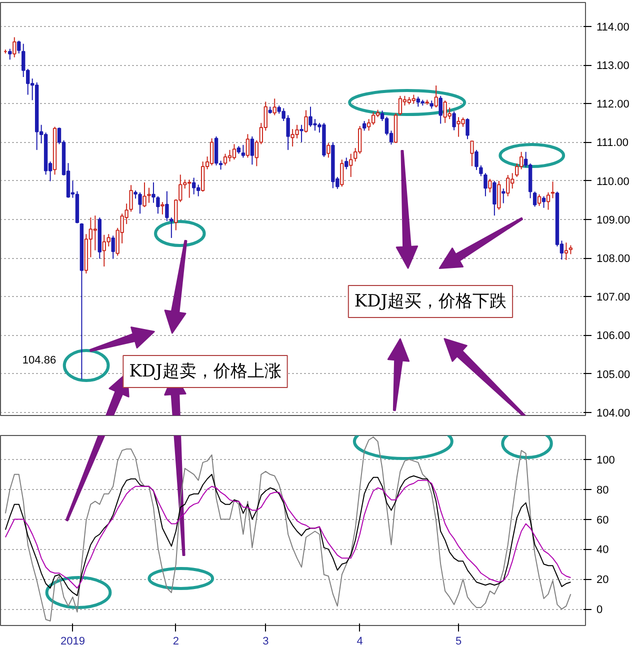  I want to click on y-tick-label: 114.00, so click(613, 27).